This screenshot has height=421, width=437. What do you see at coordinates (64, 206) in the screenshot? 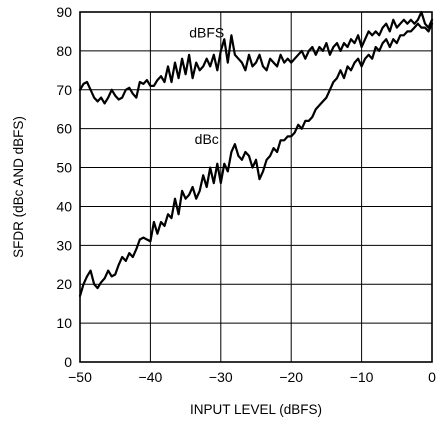
I see `y-tick-label: 40` at bounding box center [64, 206].